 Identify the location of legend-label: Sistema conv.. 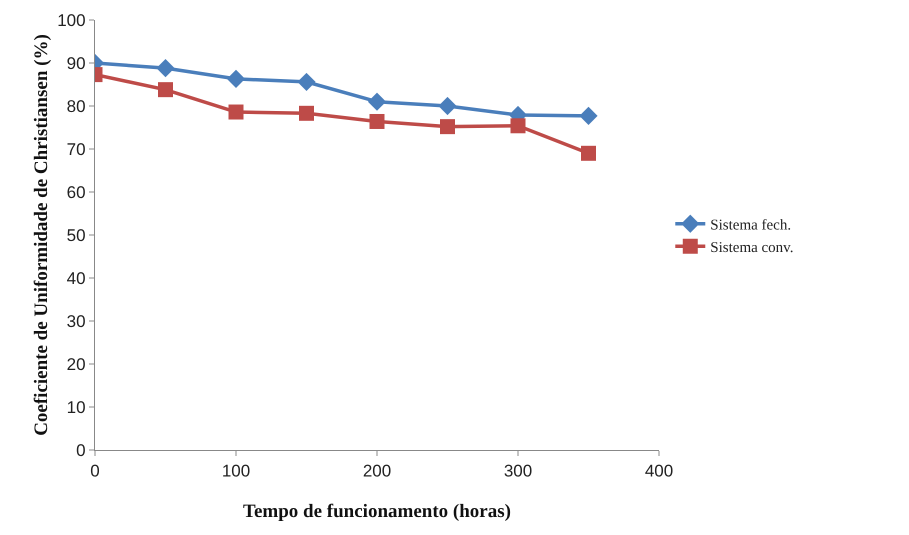
(752, 248).